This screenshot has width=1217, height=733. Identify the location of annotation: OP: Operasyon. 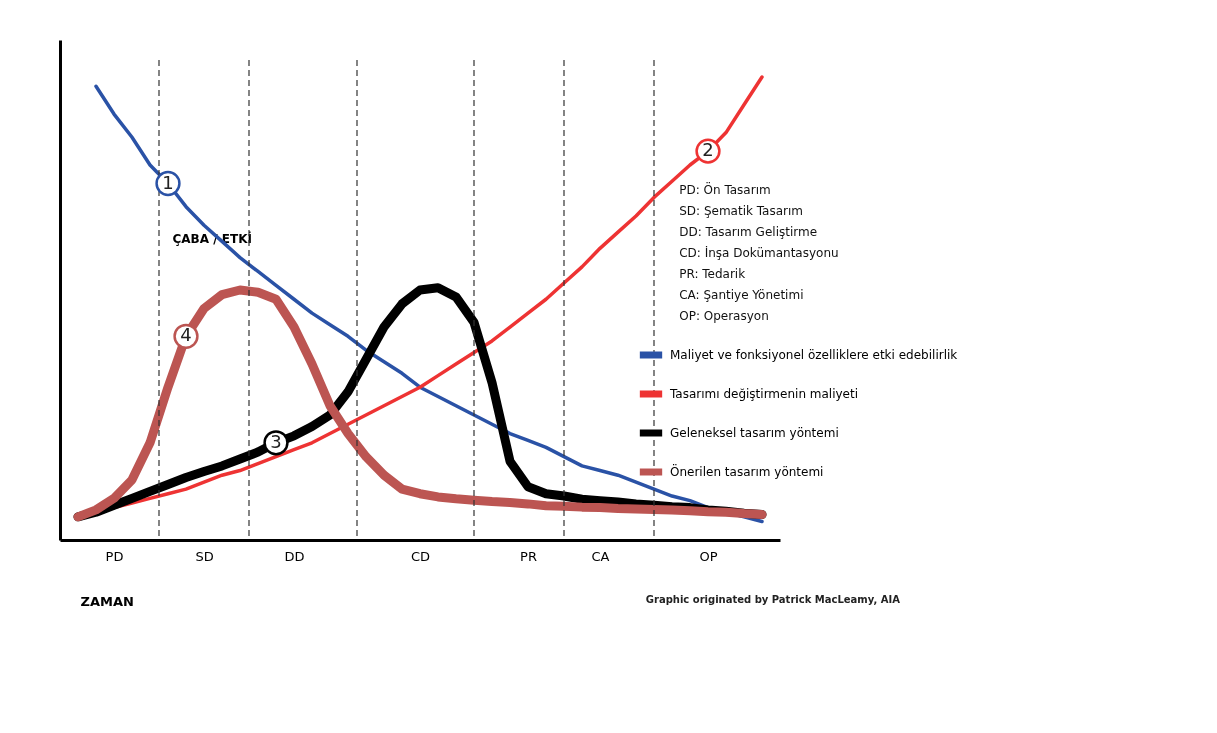
(724, 316).